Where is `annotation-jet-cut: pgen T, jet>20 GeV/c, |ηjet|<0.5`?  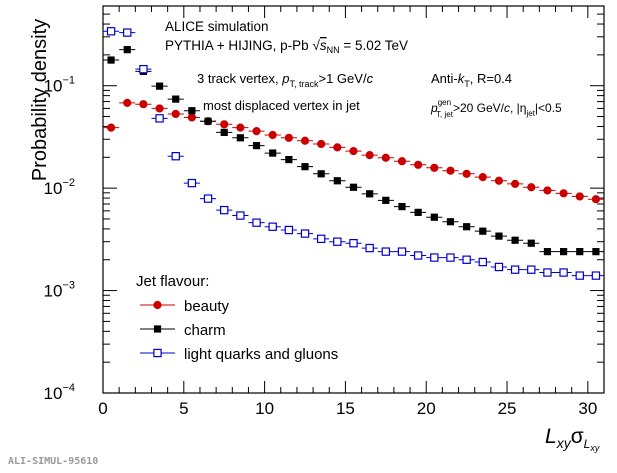 annotation-jet-cut: pgen T, jet>20 GeV/c, |ηjet|<0.5 is located at coordinates (496, 108).